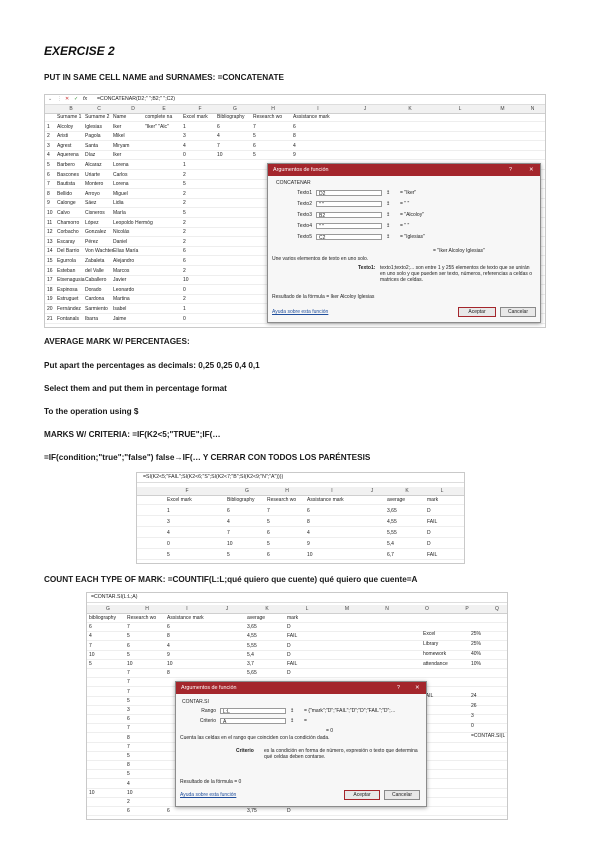 The height and width of the screenshot is (848, 599). Describe the element at coordinates (252, 627) in the screenshot. I see `table-cell: 3,65` at that location.